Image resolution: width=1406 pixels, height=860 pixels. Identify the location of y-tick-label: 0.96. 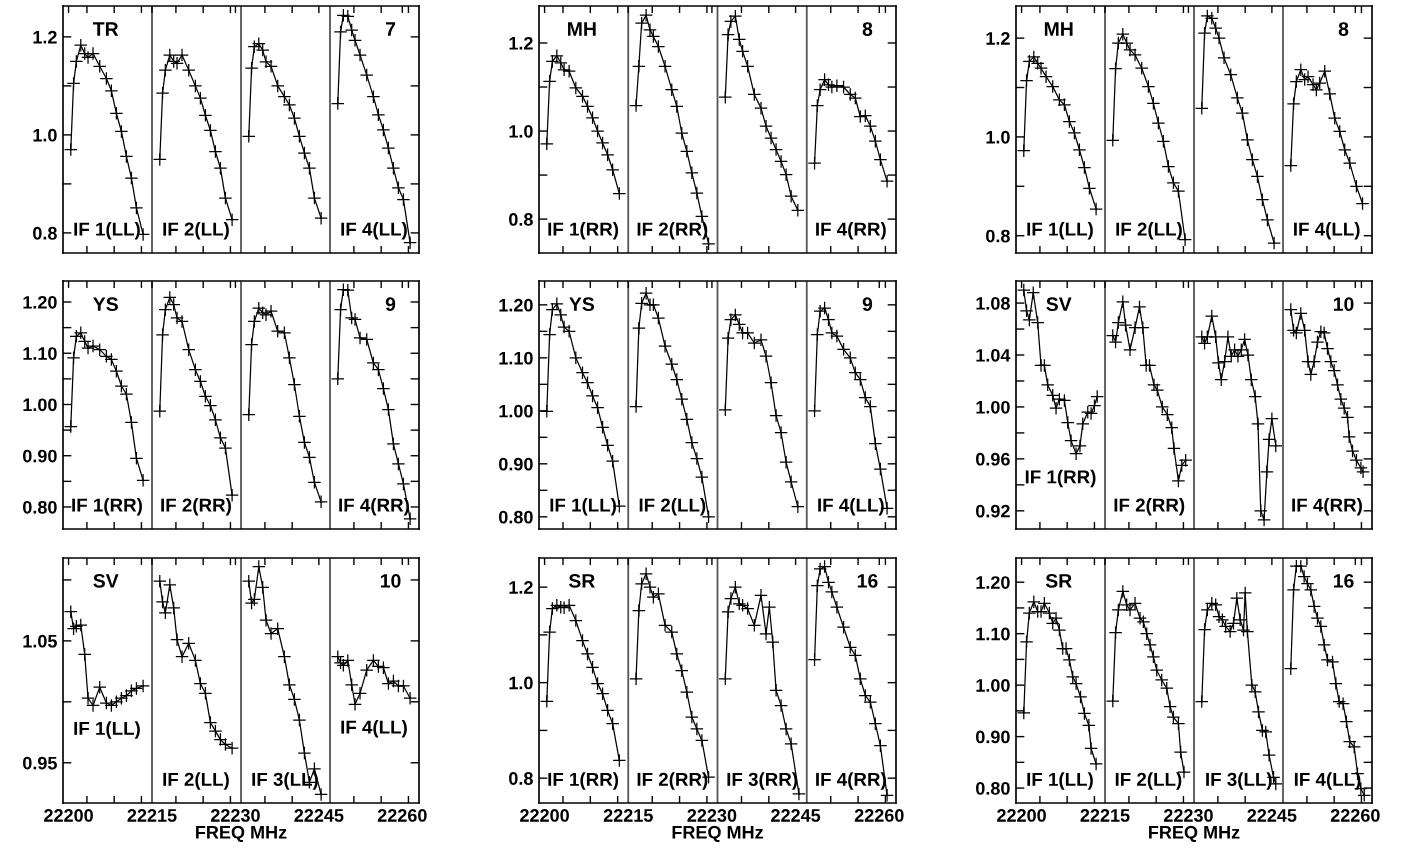
(993, 459).